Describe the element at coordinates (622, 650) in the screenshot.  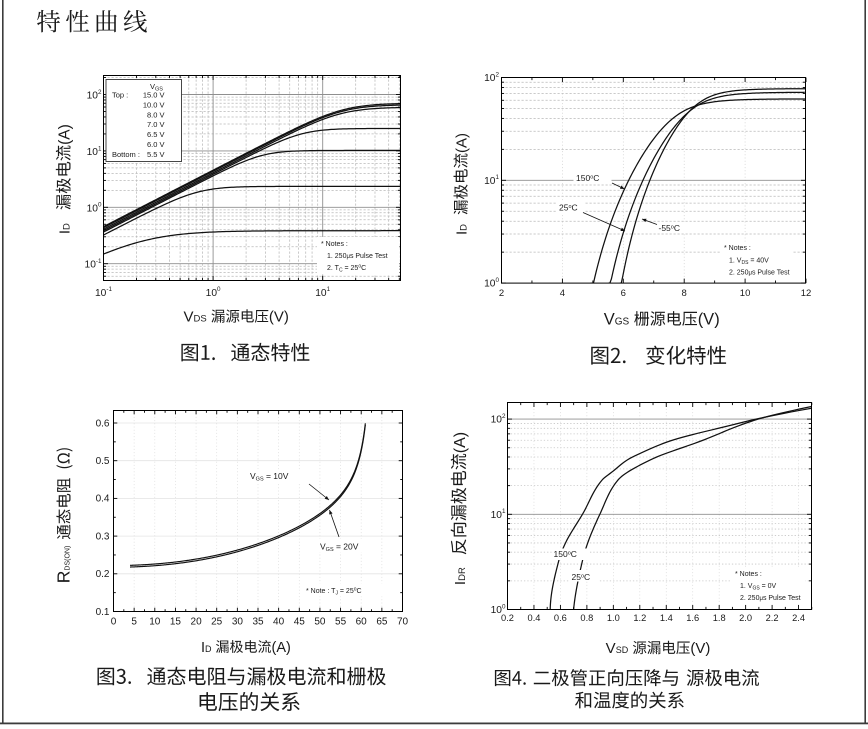
I see `svg-text: SD` at that location.